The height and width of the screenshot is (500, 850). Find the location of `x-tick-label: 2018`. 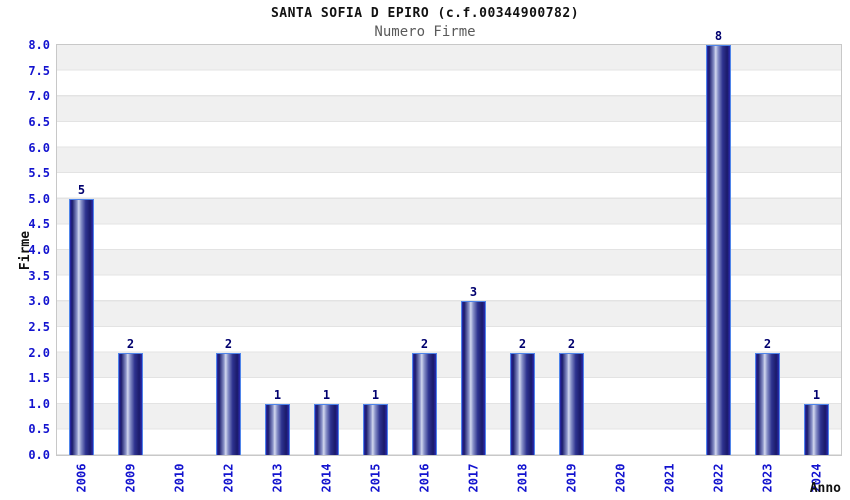

x-tick-label: 2018 is located at coordinates (522, 478).